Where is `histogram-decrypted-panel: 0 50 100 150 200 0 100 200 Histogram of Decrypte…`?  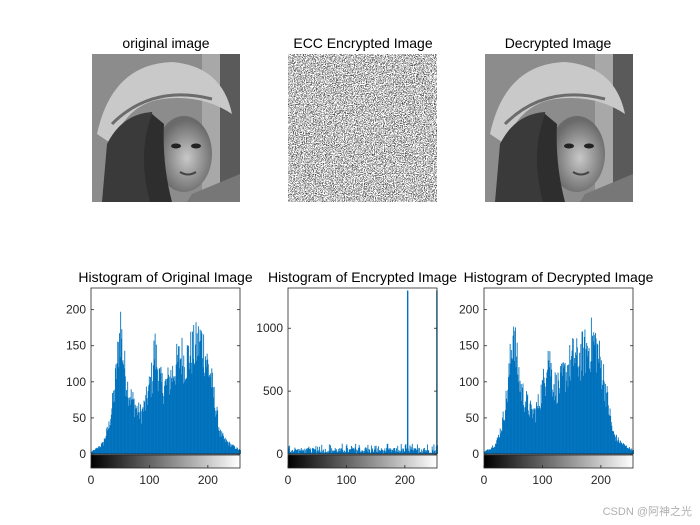
histogram-decrypted-panel: 0 50 100 150 200 0 100 200 Histogram of Decrypte… is located at coordinates (556, 378).